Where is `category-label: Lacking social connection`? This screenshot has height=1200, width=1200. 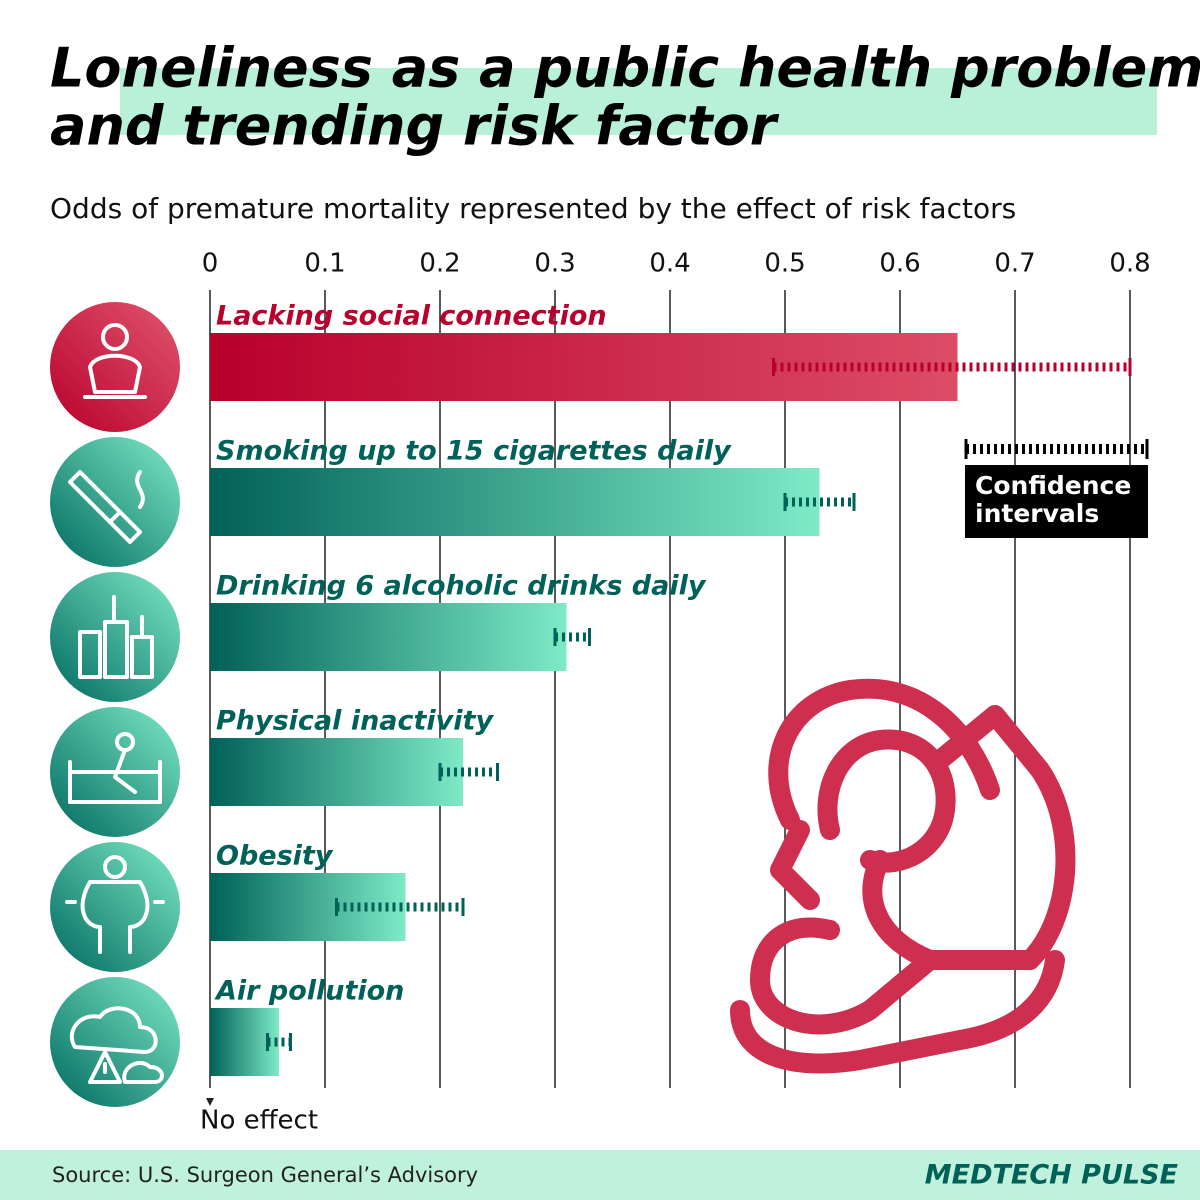
category-label: Lacking social connection is located at coordinates (411, 316).